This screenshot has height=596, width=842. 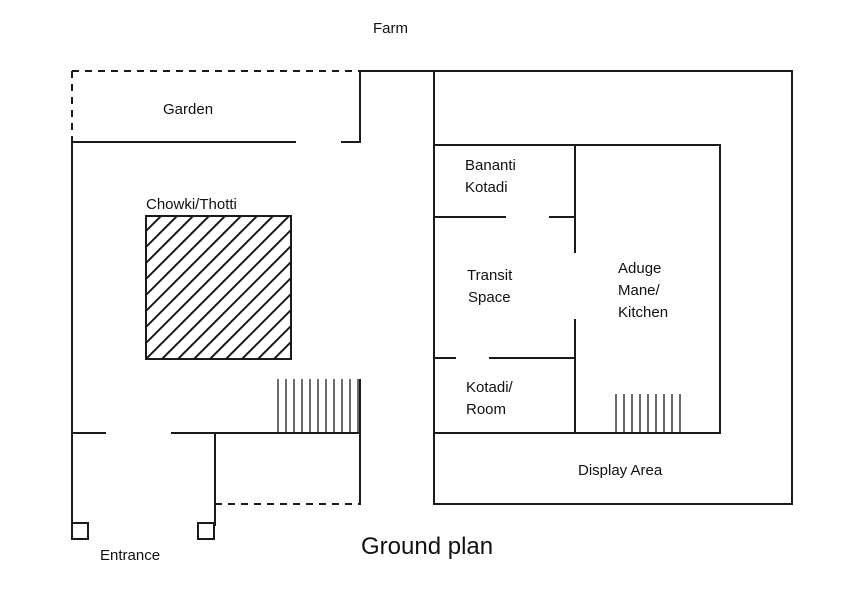 What do you see at coordinates (490, 275) in the screenshot?
I see `transit-space-label-line1: Transit` at bounding box center [490, 275].